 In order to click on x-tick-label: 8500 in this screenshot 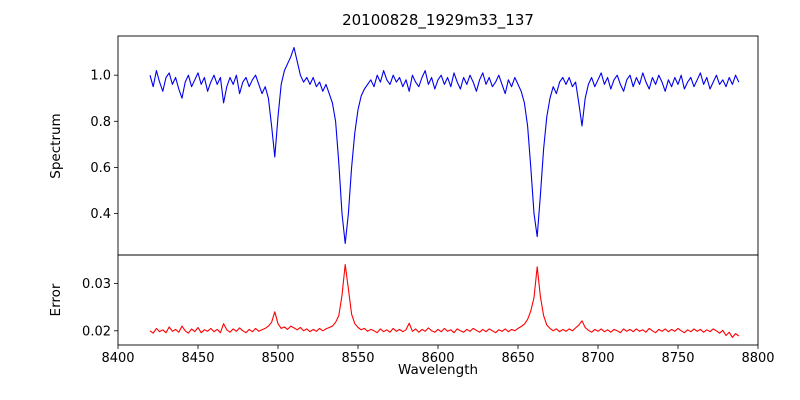, I will do `click(277, 358)`.